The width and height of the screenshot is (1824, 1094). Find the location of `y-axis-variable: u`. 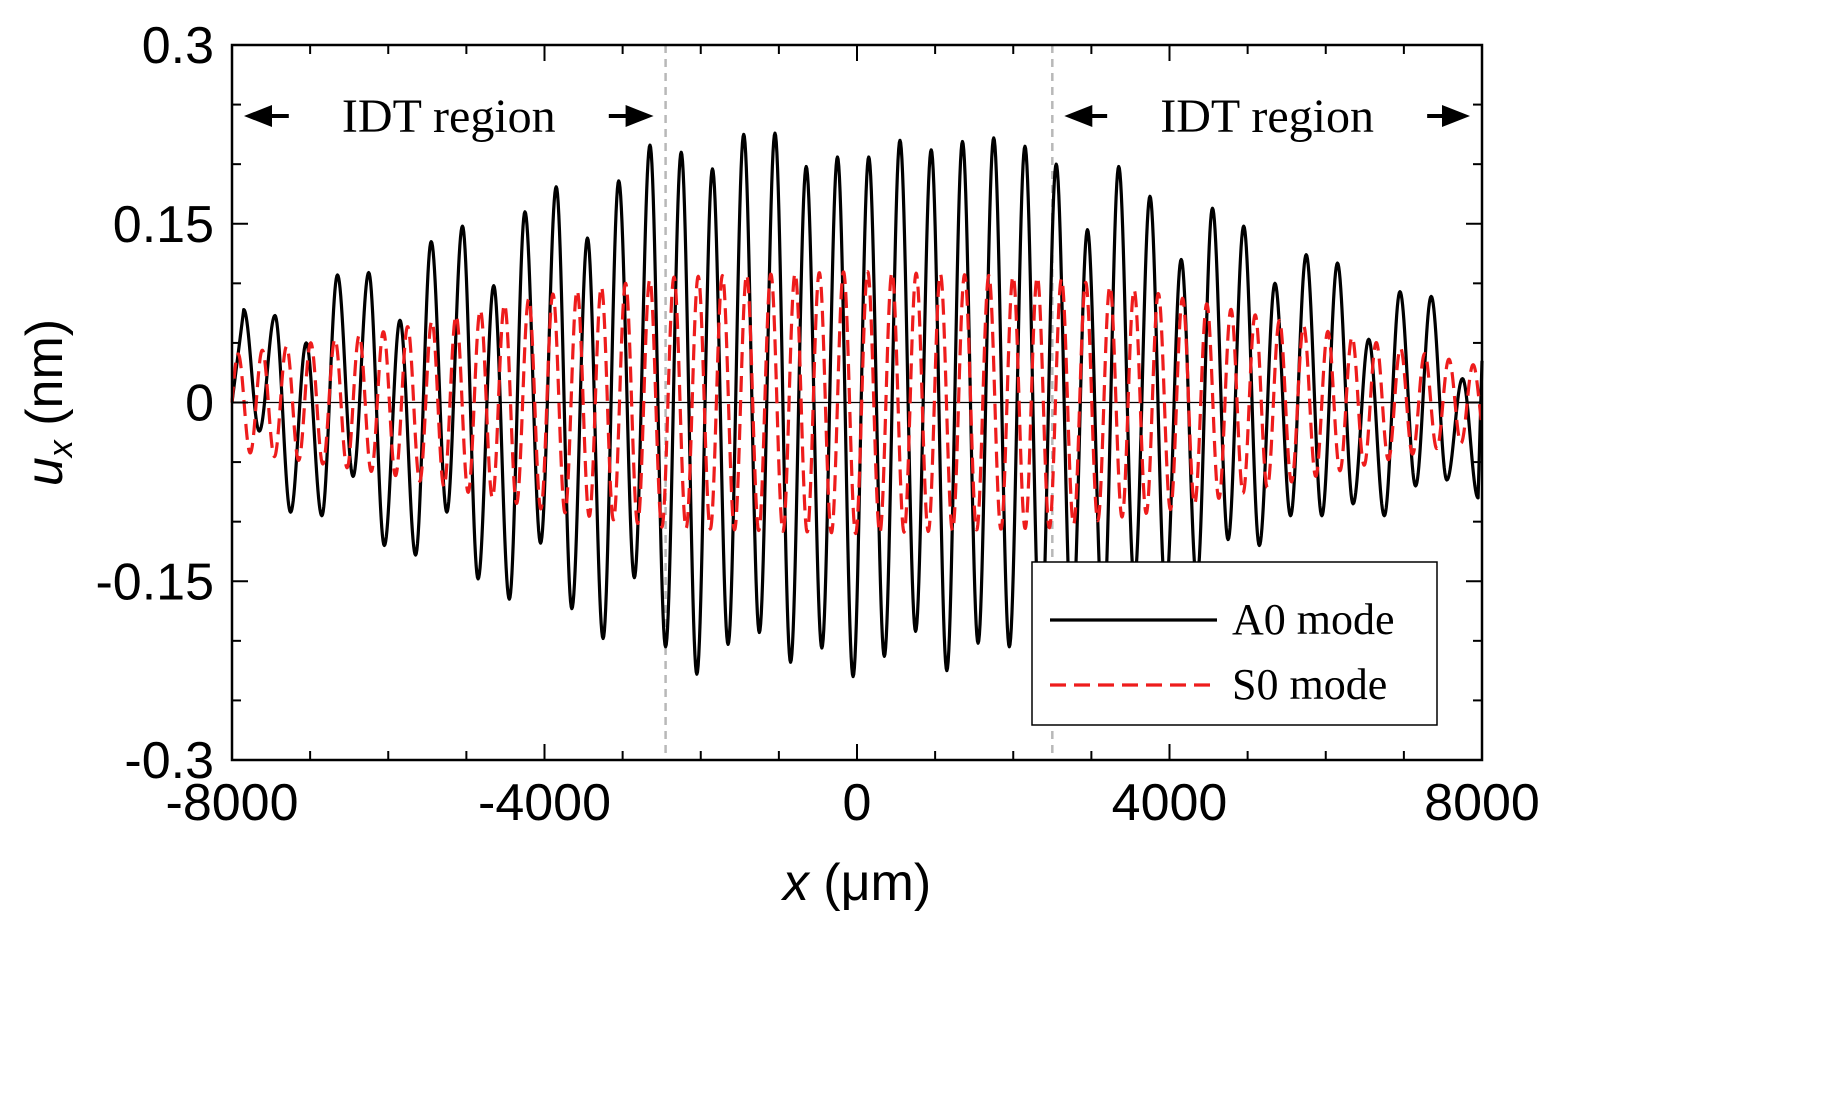

y-axis-variable: u is located at coordinates (45, 471).